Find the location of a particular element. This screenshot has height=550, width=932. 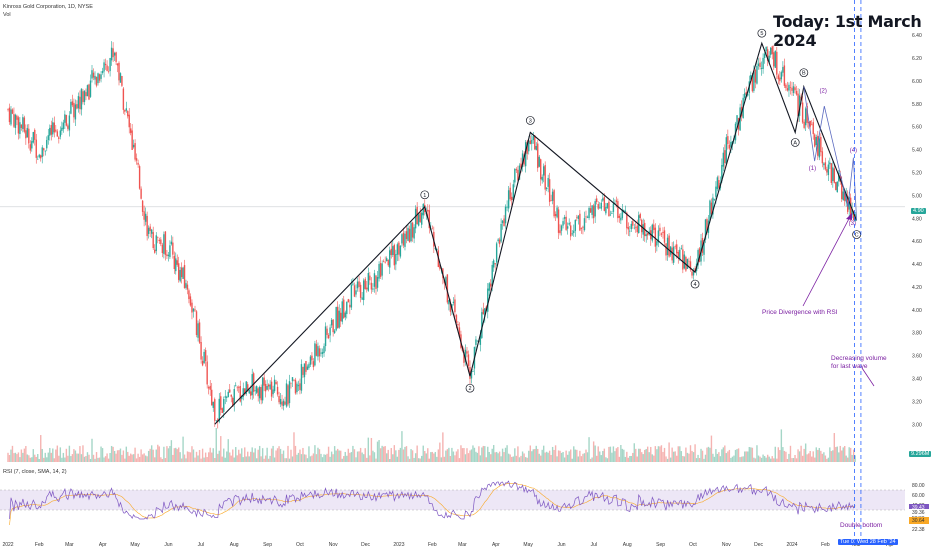

time-tick-label: Jul is located at coordinates (201, 545).